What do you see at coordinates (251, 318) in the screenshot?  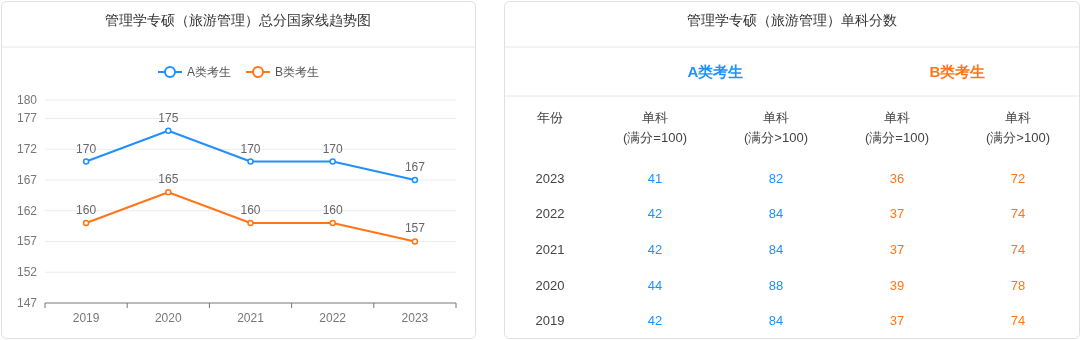 I see `x-tick-label: 2021` at bounding box center [251, 318].